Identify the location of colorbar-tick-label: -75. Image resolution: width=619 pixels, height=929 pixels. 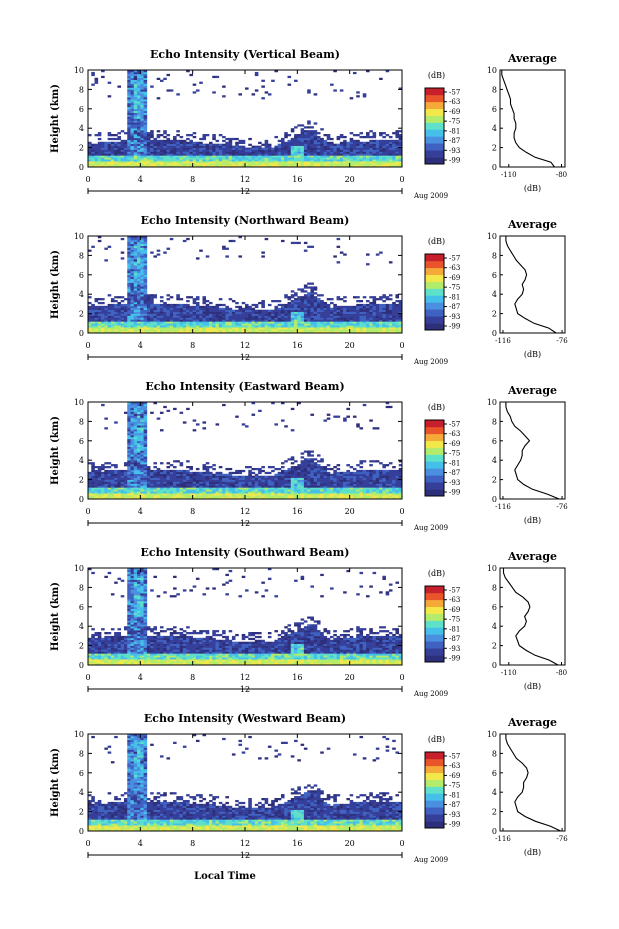
(454, 288).